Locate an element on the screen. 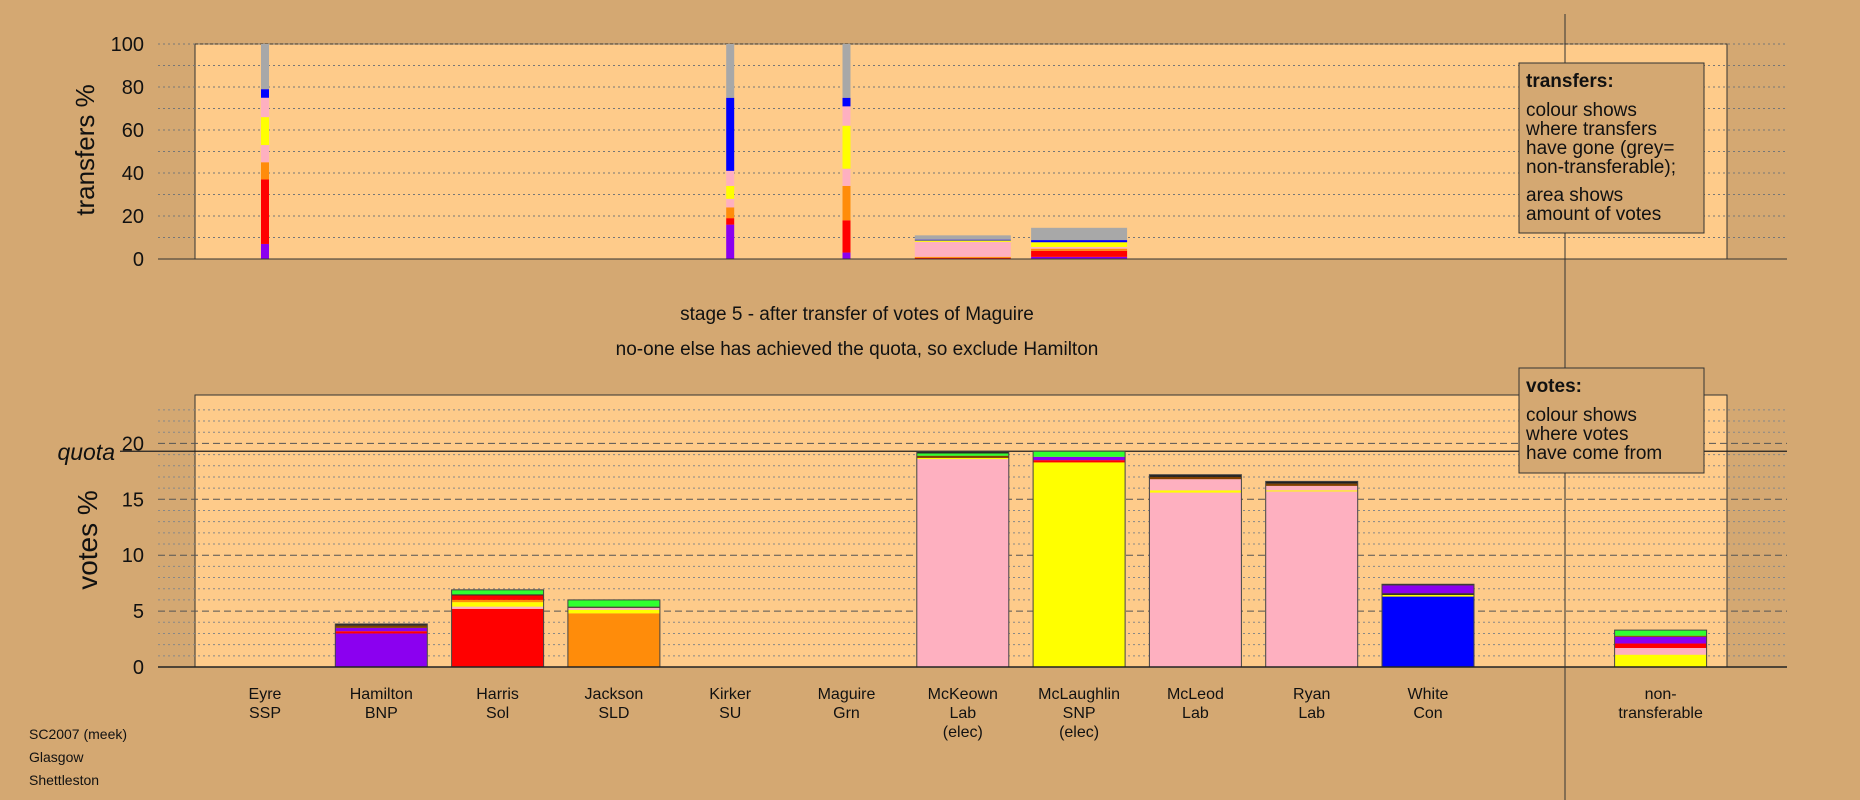 Image resolution: width=1860 pixels, height=800 pixels. votes-legend-line: where votes is located at coordinates (1576, 434).